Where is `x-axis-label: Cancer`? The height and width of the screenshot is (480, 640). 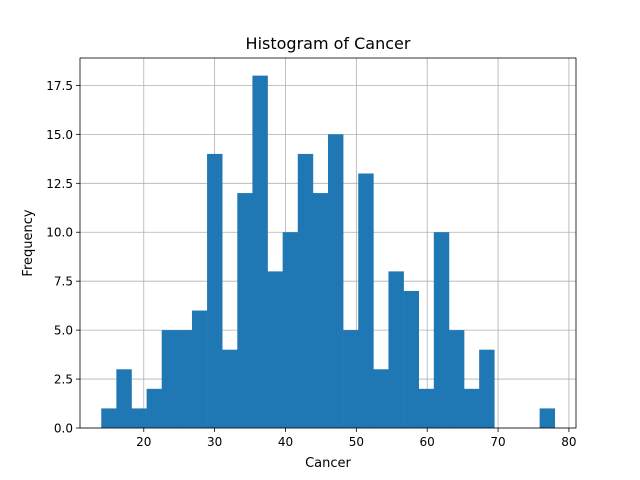
x-axis-label: Cancer is located at coordinates (328, 463).